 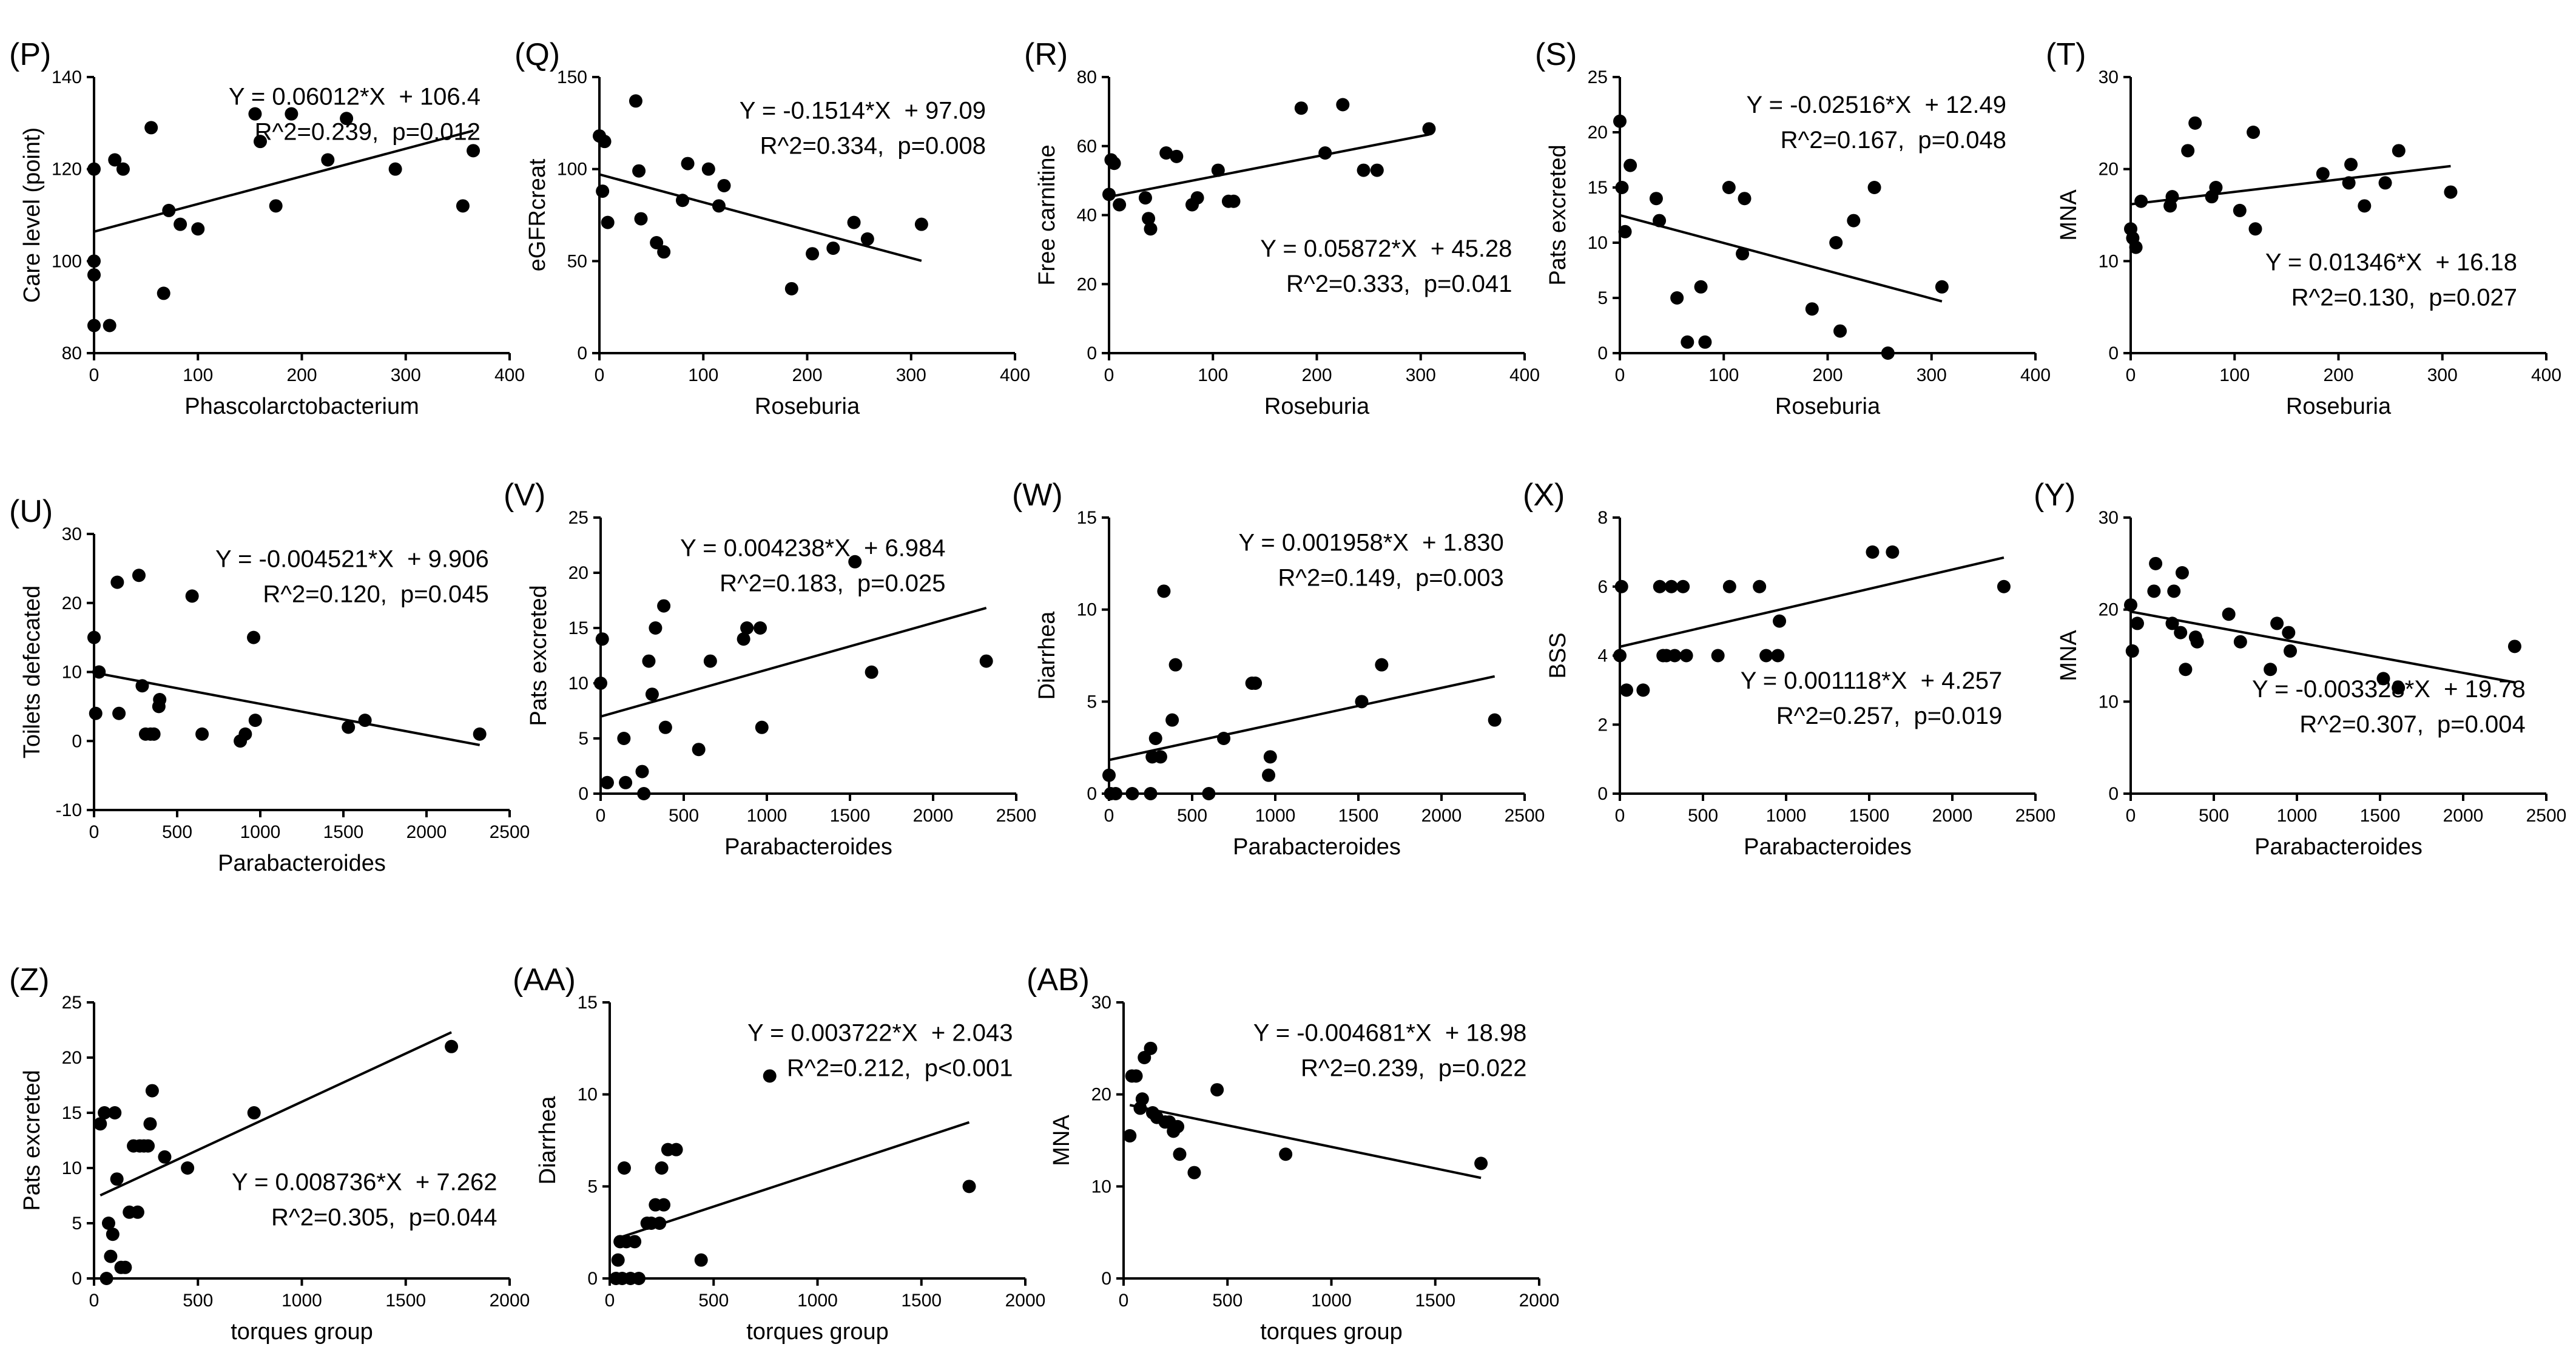 I want to click on chart-10-y-axis-title: Pats excreted, so click(x=32, y=1140).